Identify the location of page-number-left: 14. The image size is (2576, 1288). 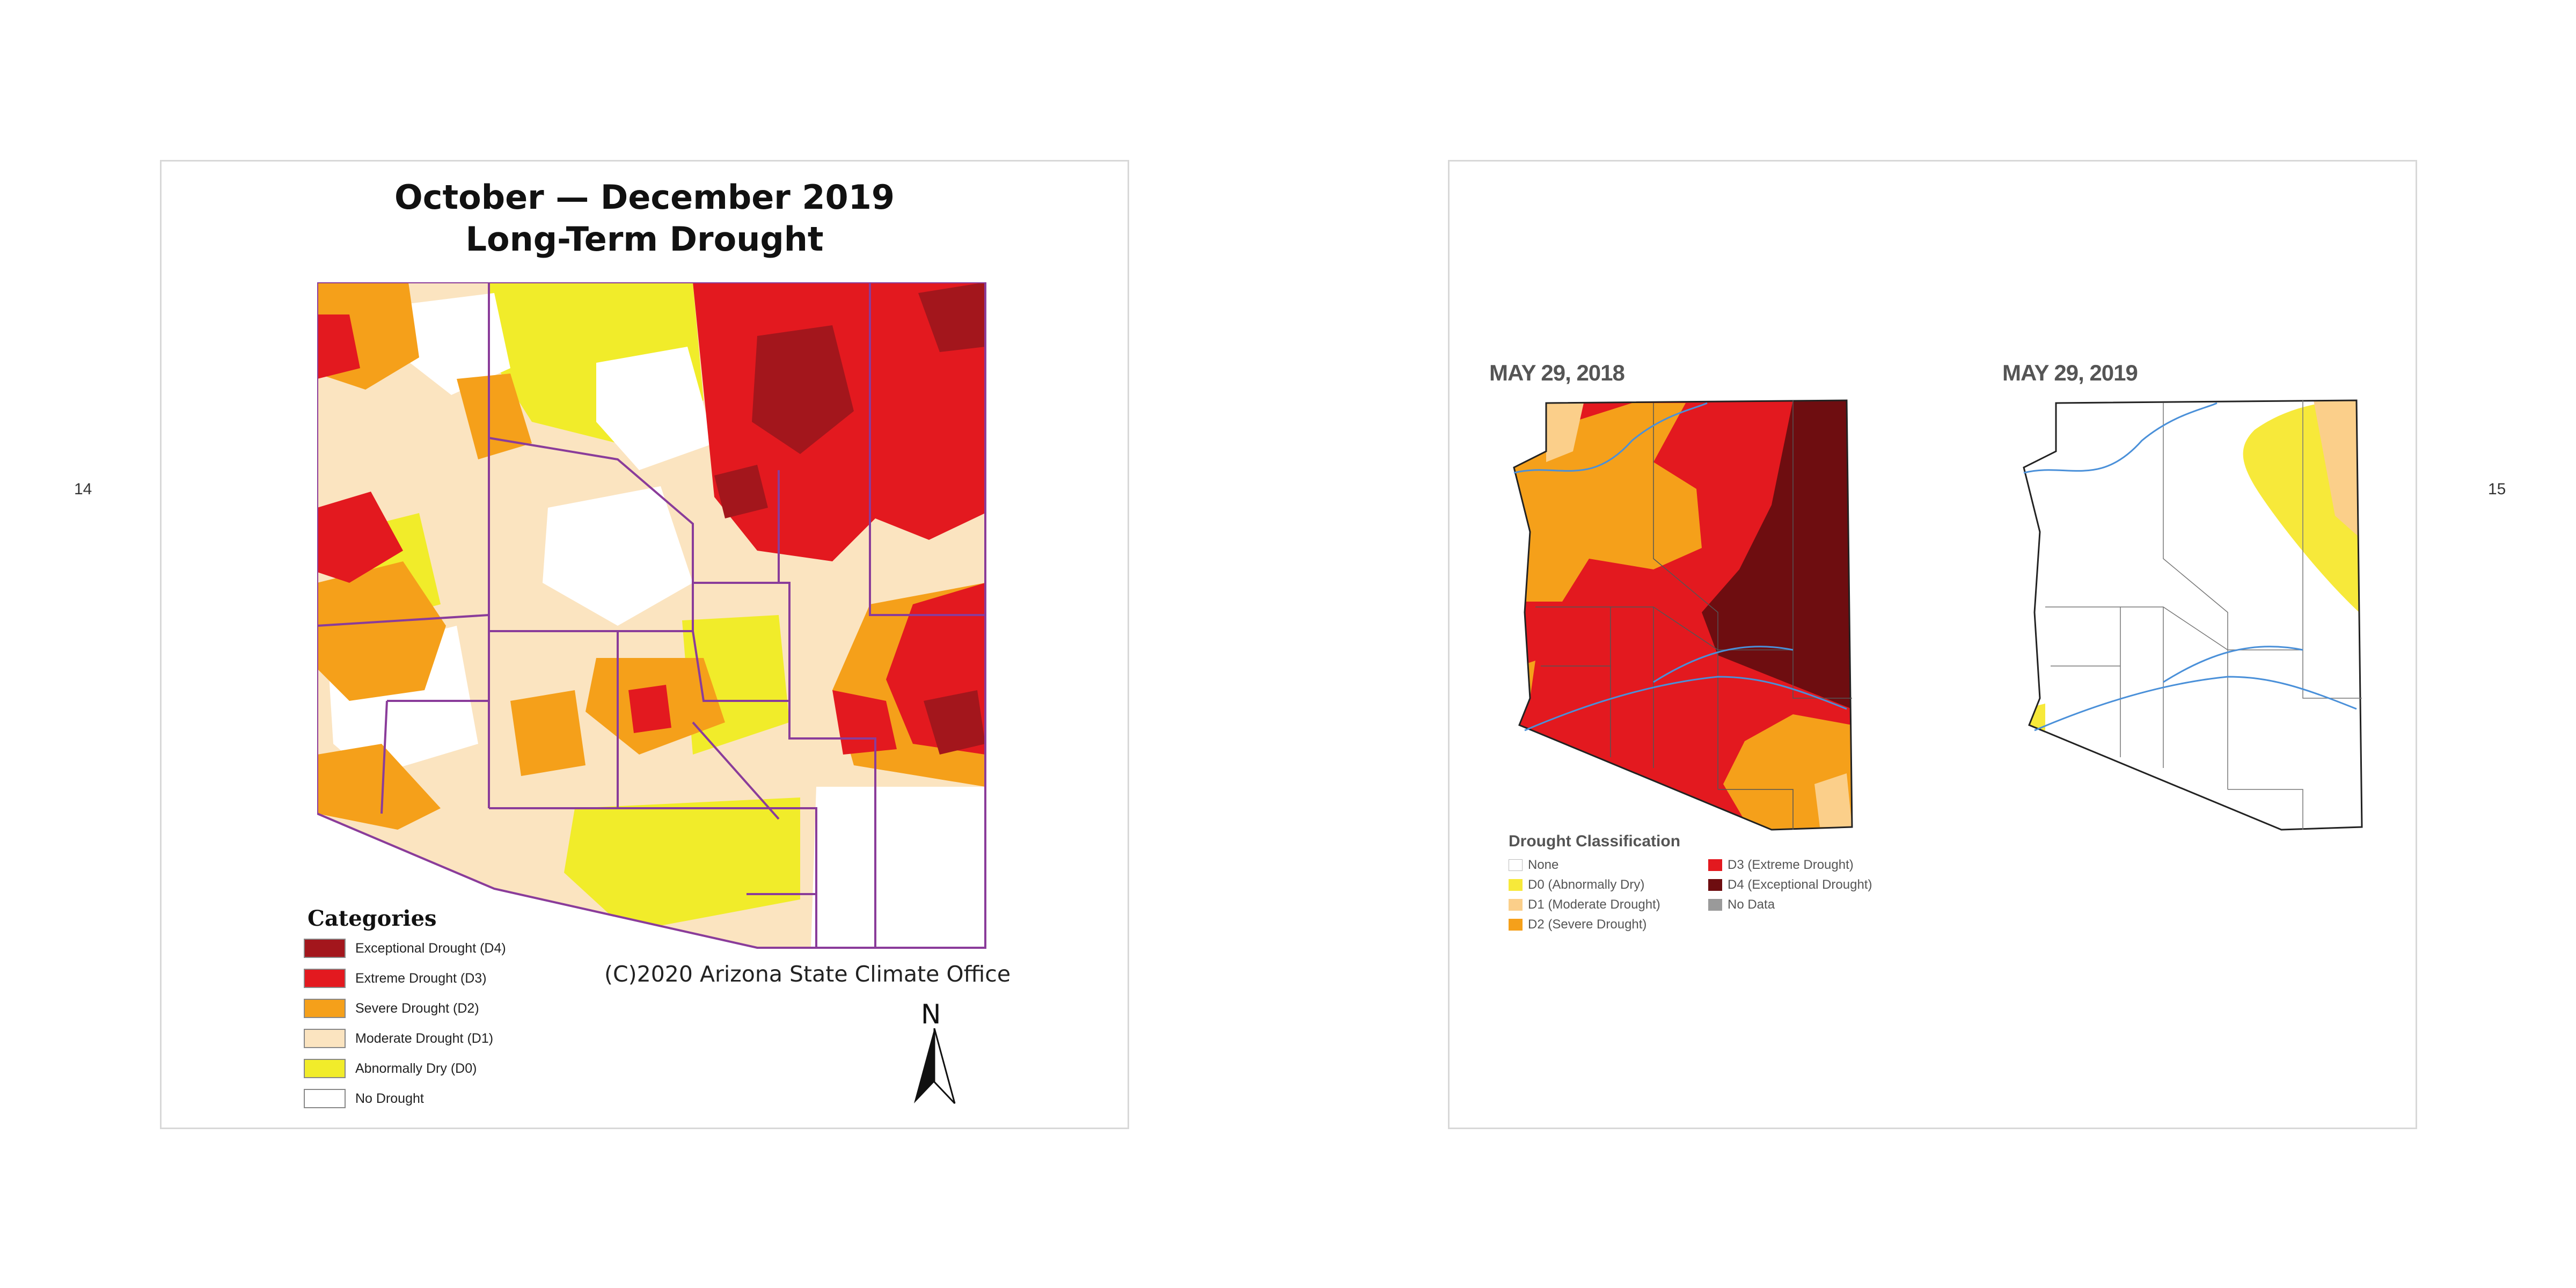
(83, 489).